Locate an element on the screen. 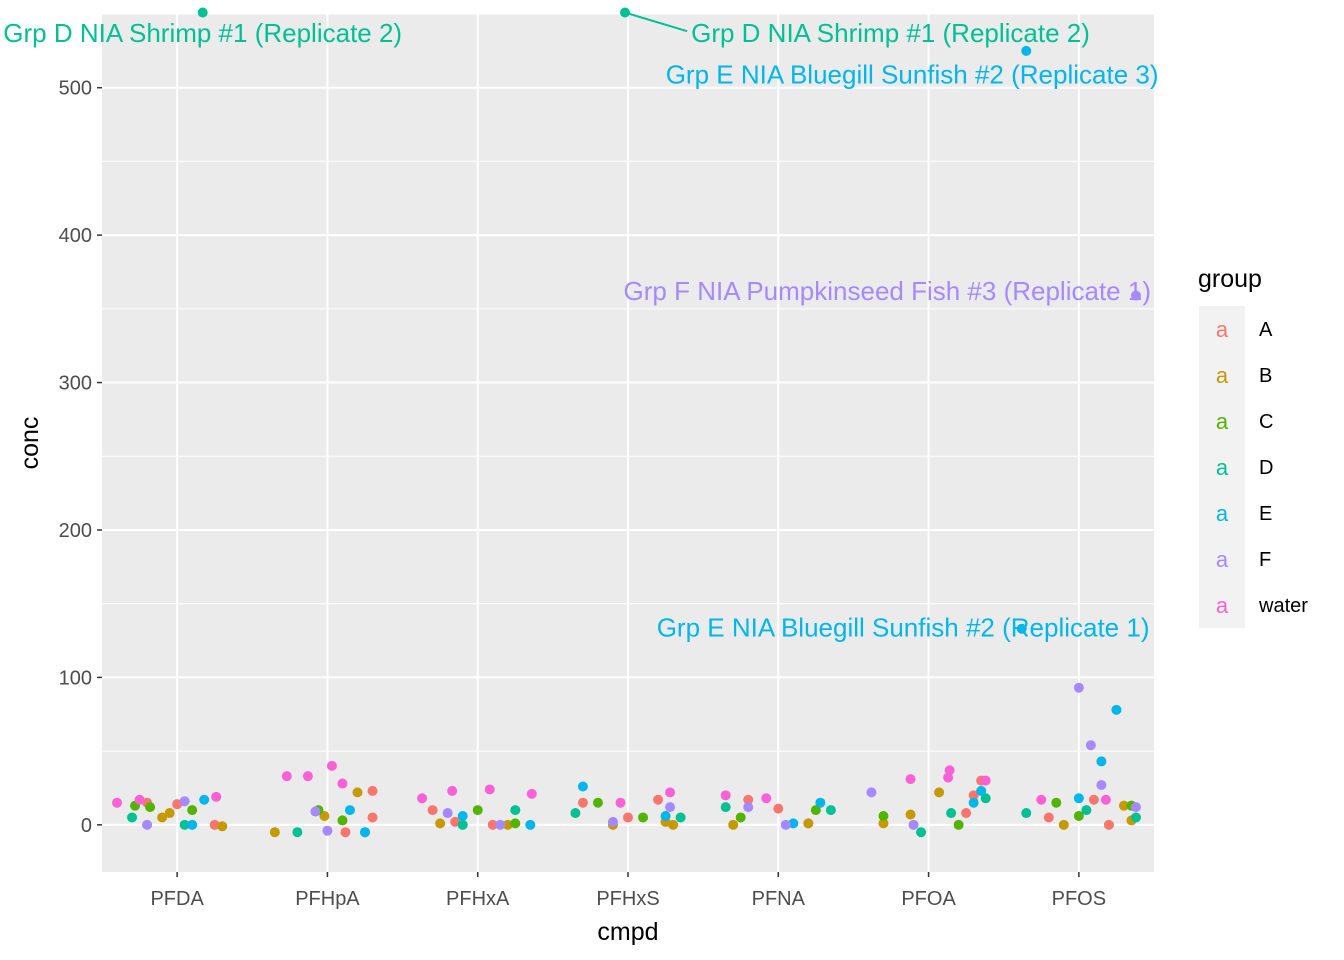 This screenshot has width=1344, height=960. annotation-label: Grp D NIA Shrimp #1 (Replicate 2) is located at coordinates (890, 33).